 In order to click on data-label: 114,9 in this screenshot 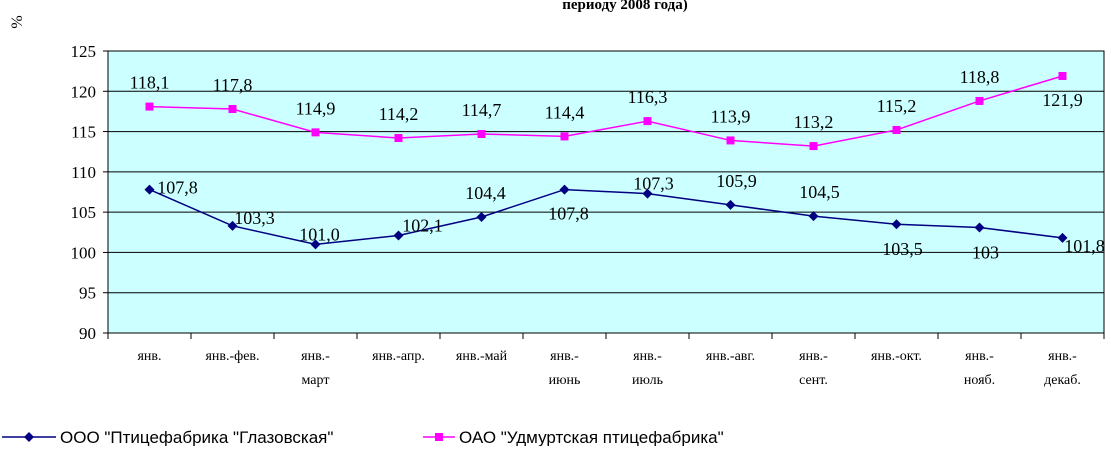, I will do `click(316, 108)`.